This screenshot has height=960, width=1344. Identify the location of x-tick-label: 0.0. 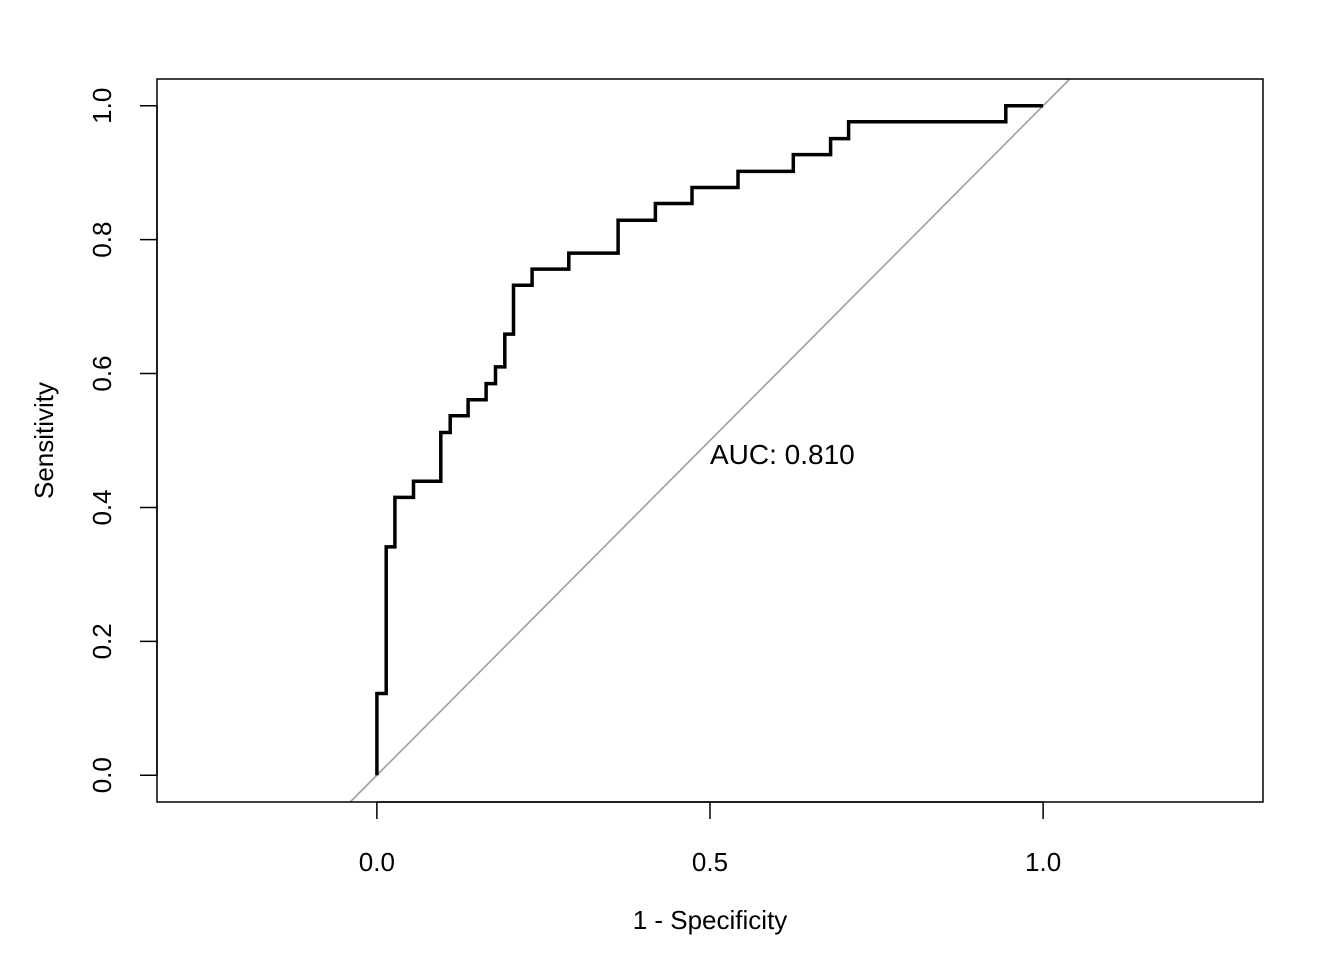
(377, 862).